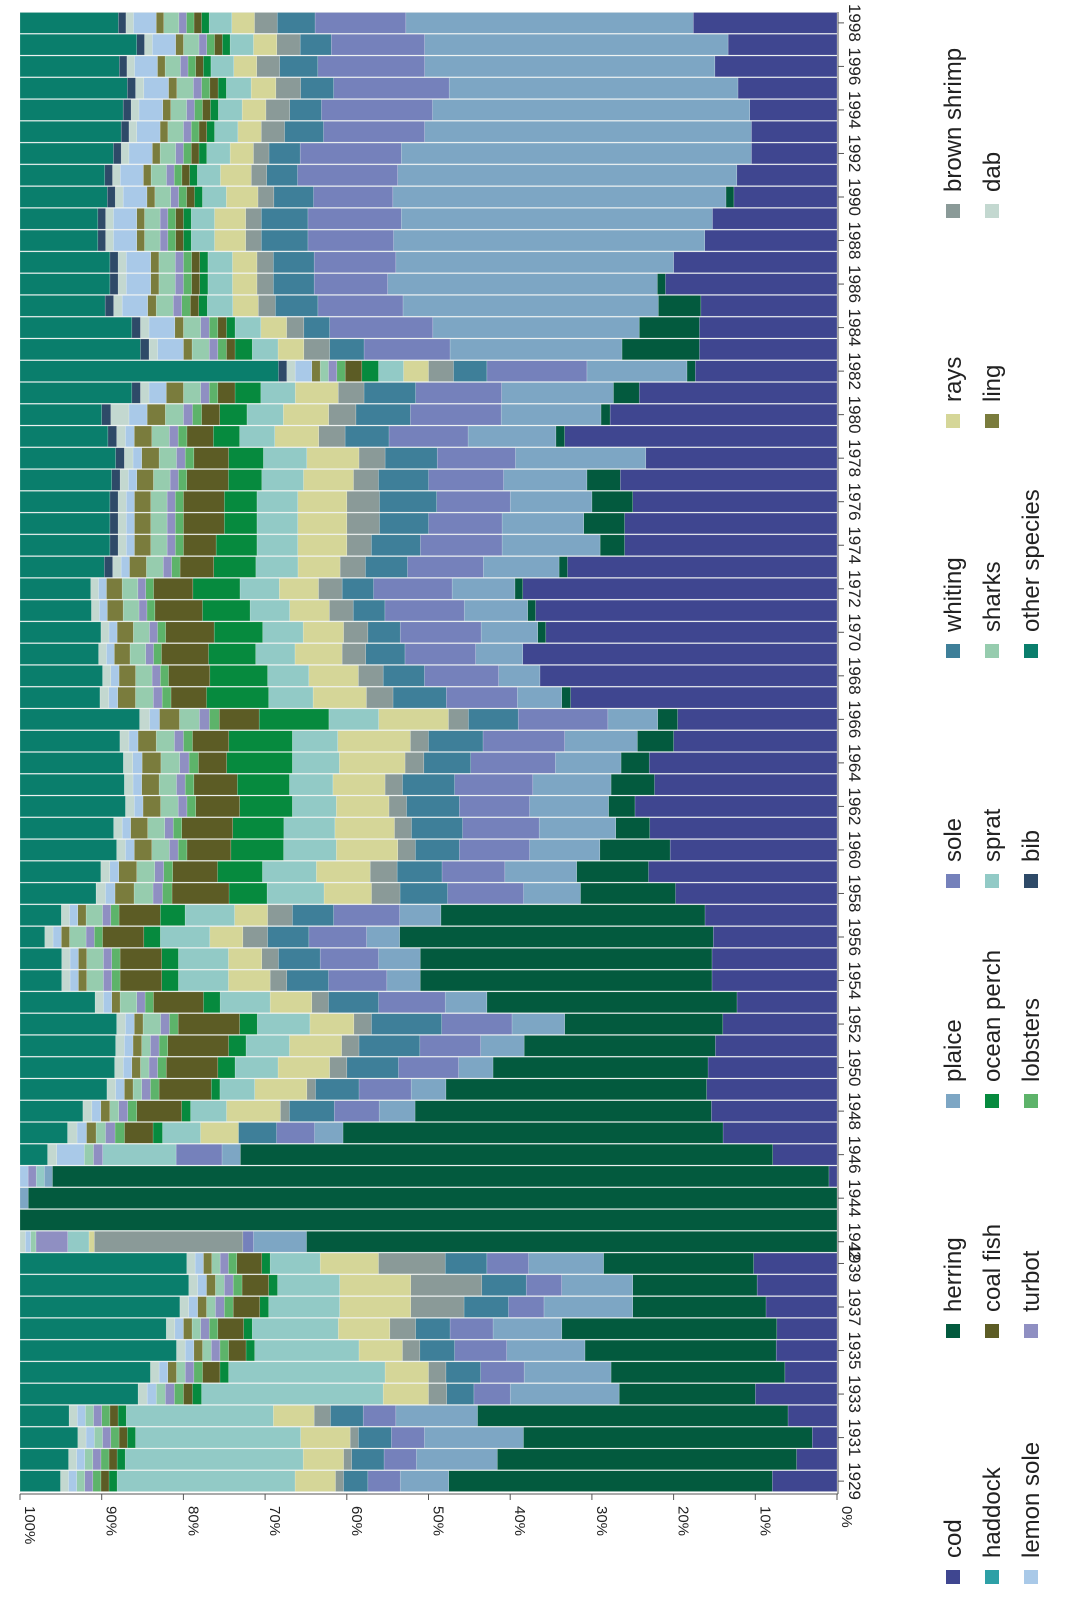 The width and height of the screenshot is (1067, 1617). I want to click on year-tick-label: 1950, so click(854, 1068).